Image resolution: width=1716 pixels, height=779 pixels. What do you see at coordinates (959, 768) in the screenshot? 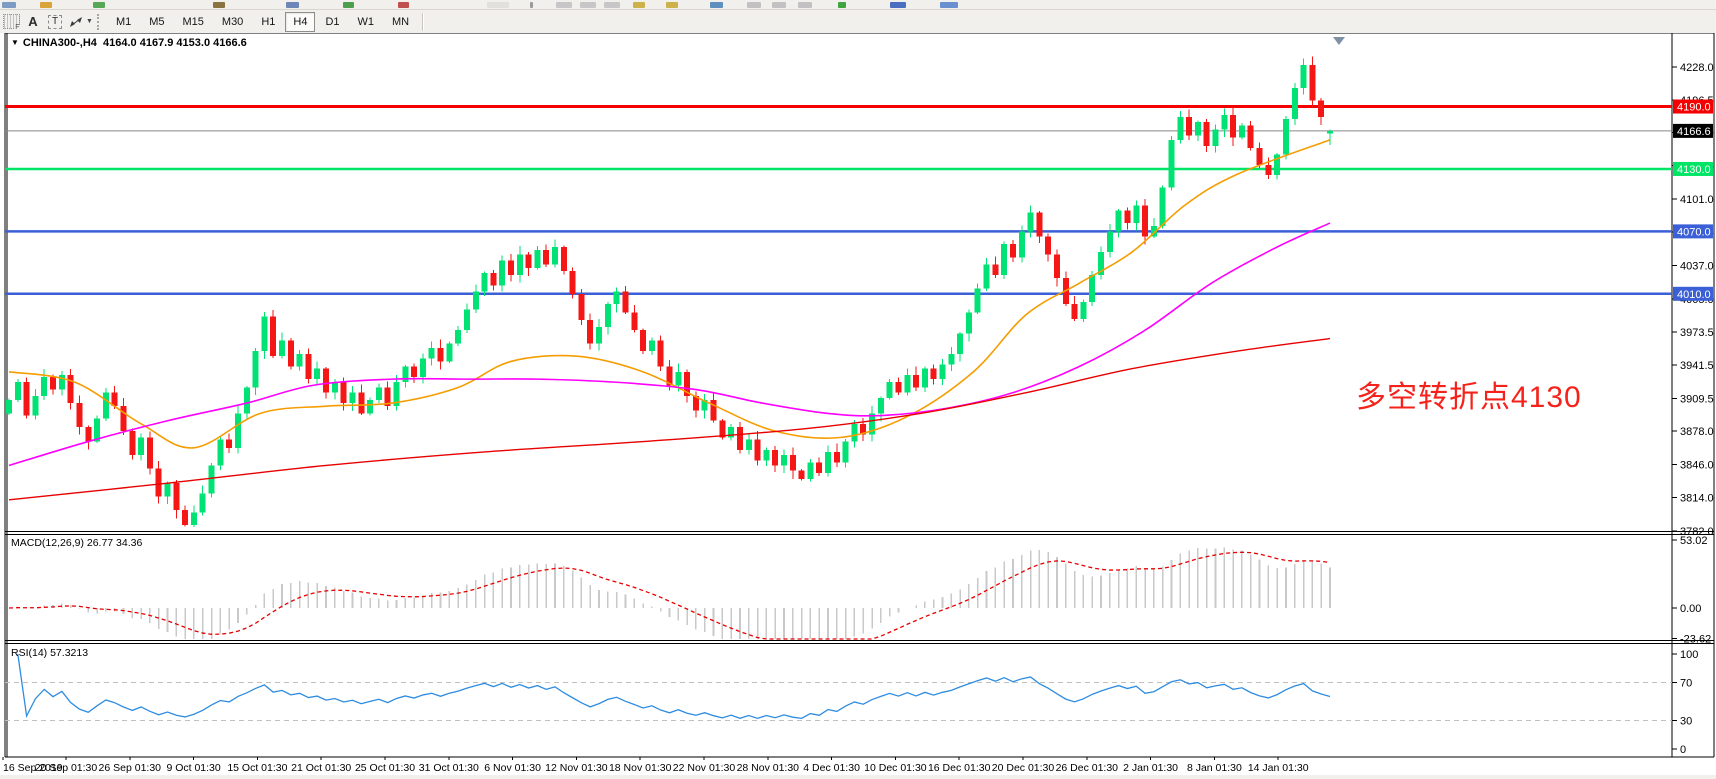
I see `svg-text: 16 Dec 01:30` at bounding box center [959, 768].